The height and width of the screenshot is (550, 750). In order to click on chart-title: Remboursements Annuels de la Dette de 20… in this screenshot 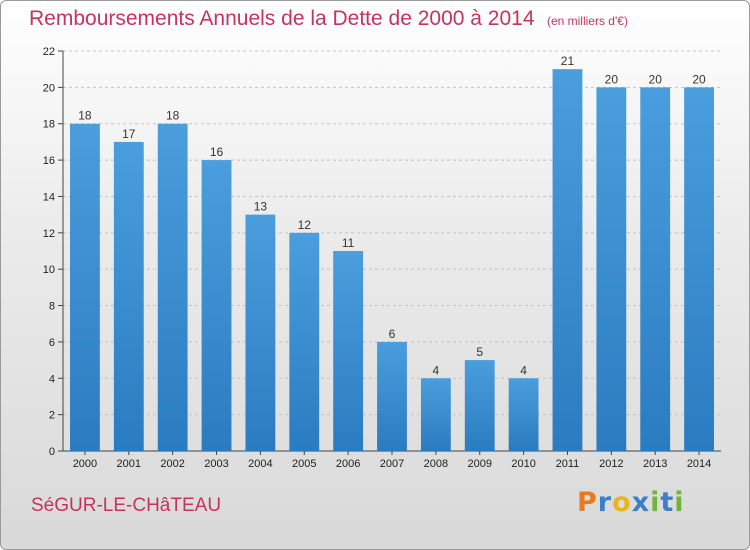, I will do `click(282, 18)`.